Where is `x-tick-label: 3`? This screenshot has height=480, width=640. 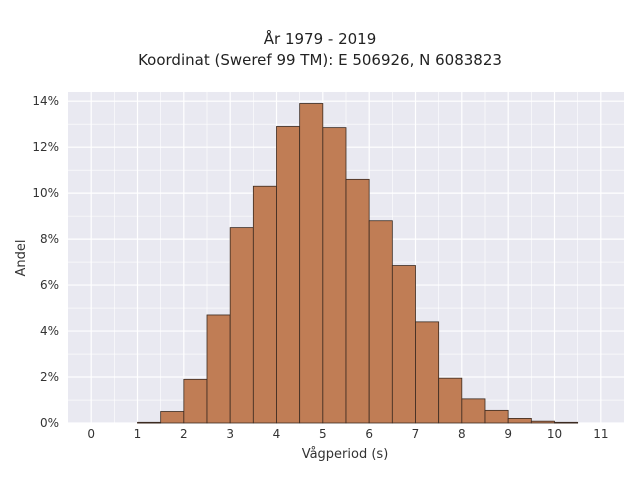 x-tick-label: 3 is located at coordinates (230, 434).